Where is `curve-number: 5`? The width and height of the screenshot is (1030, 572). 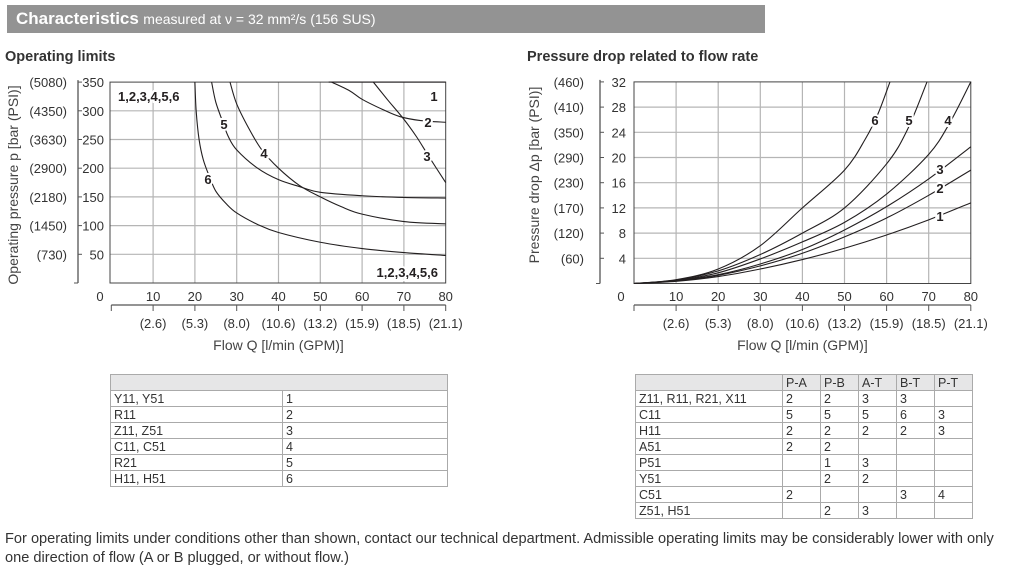 curve-number: 5 is located at coordinates (801, 414).